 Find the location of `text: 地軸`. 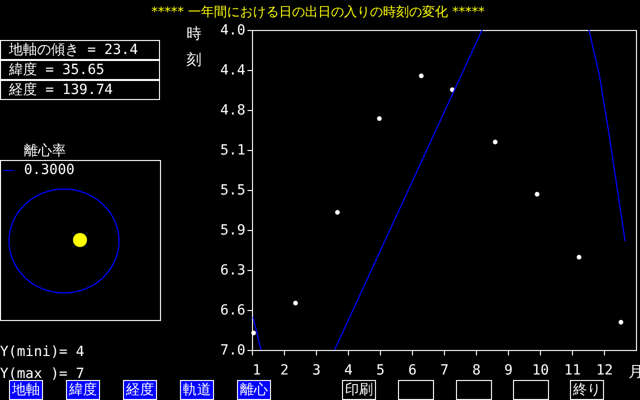

text: 地軸 is located at coordinates (26, 390).